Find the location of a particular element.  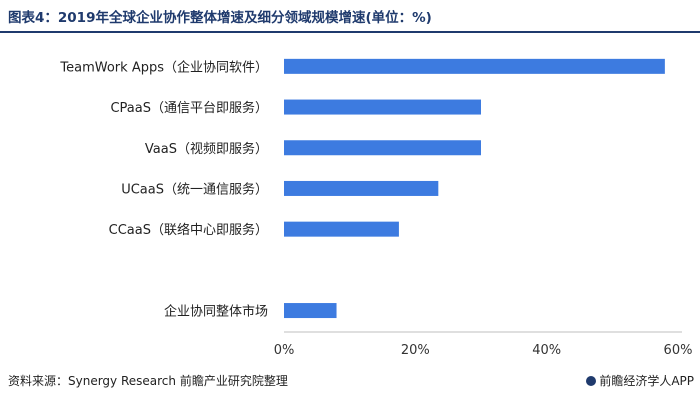

category-label-3: UCaaS（统一通信服务） is located at coordinates (194, 189).